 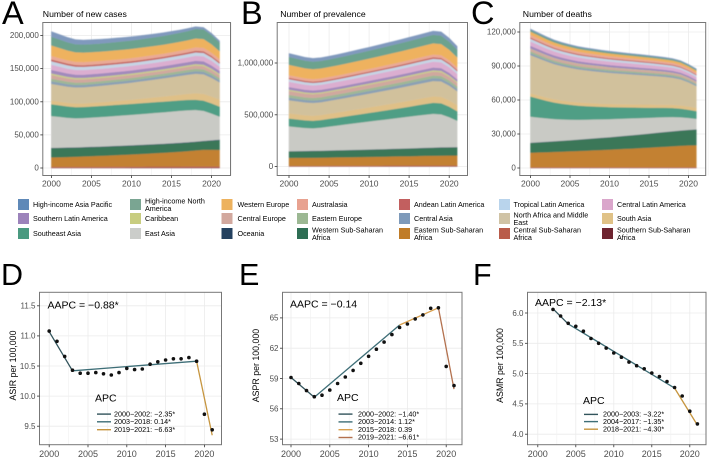 What do you see at coordinates (83, 306) in the screenshot?
I see `svg-text: AAPC = −0.88*` at bounding box center [83, 306].